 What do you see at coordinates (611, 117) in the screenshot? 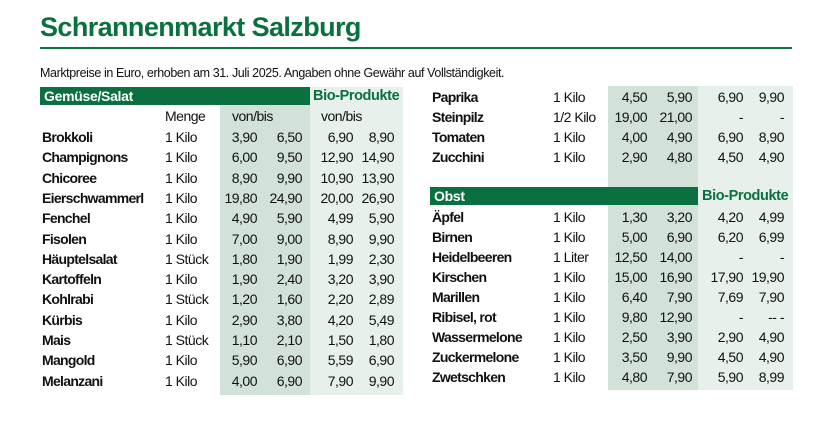
I see `table-row: Steinpilz 1/2 Kilo 19,00 21,00 - -` at bounding box center [611, 117].